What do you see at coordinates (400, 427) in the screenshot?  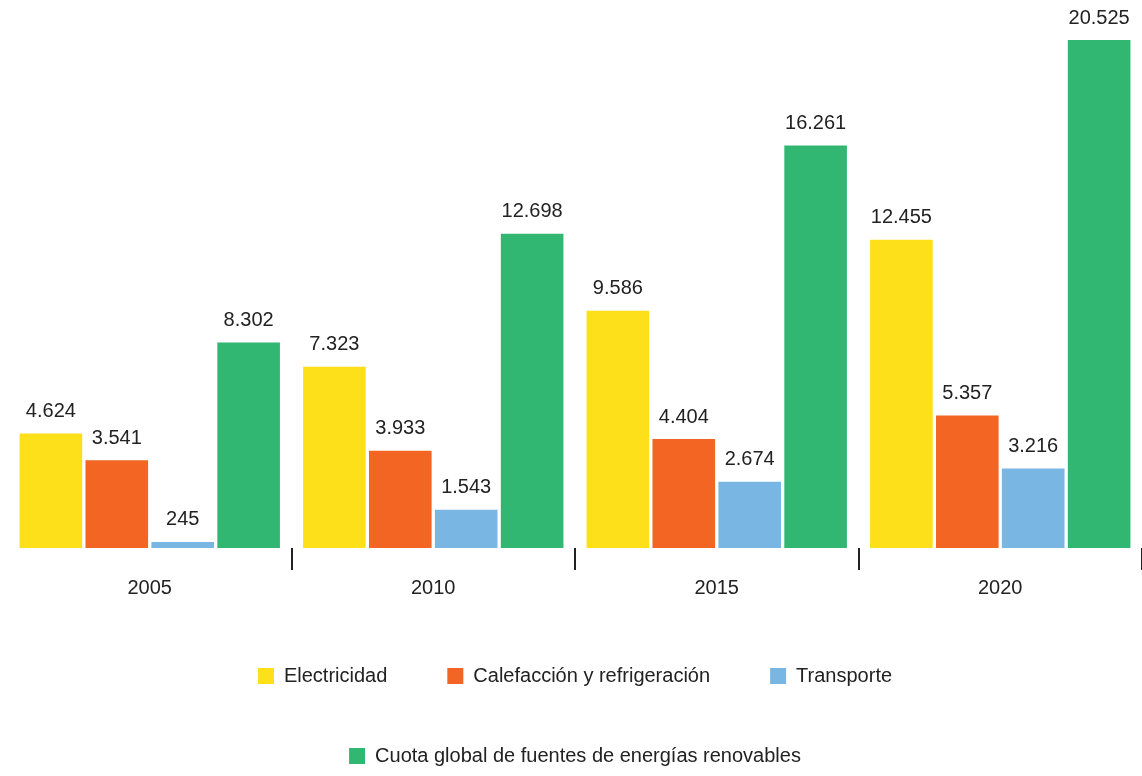 I see `data-label: 3.933` at bounding box center [400, 427].